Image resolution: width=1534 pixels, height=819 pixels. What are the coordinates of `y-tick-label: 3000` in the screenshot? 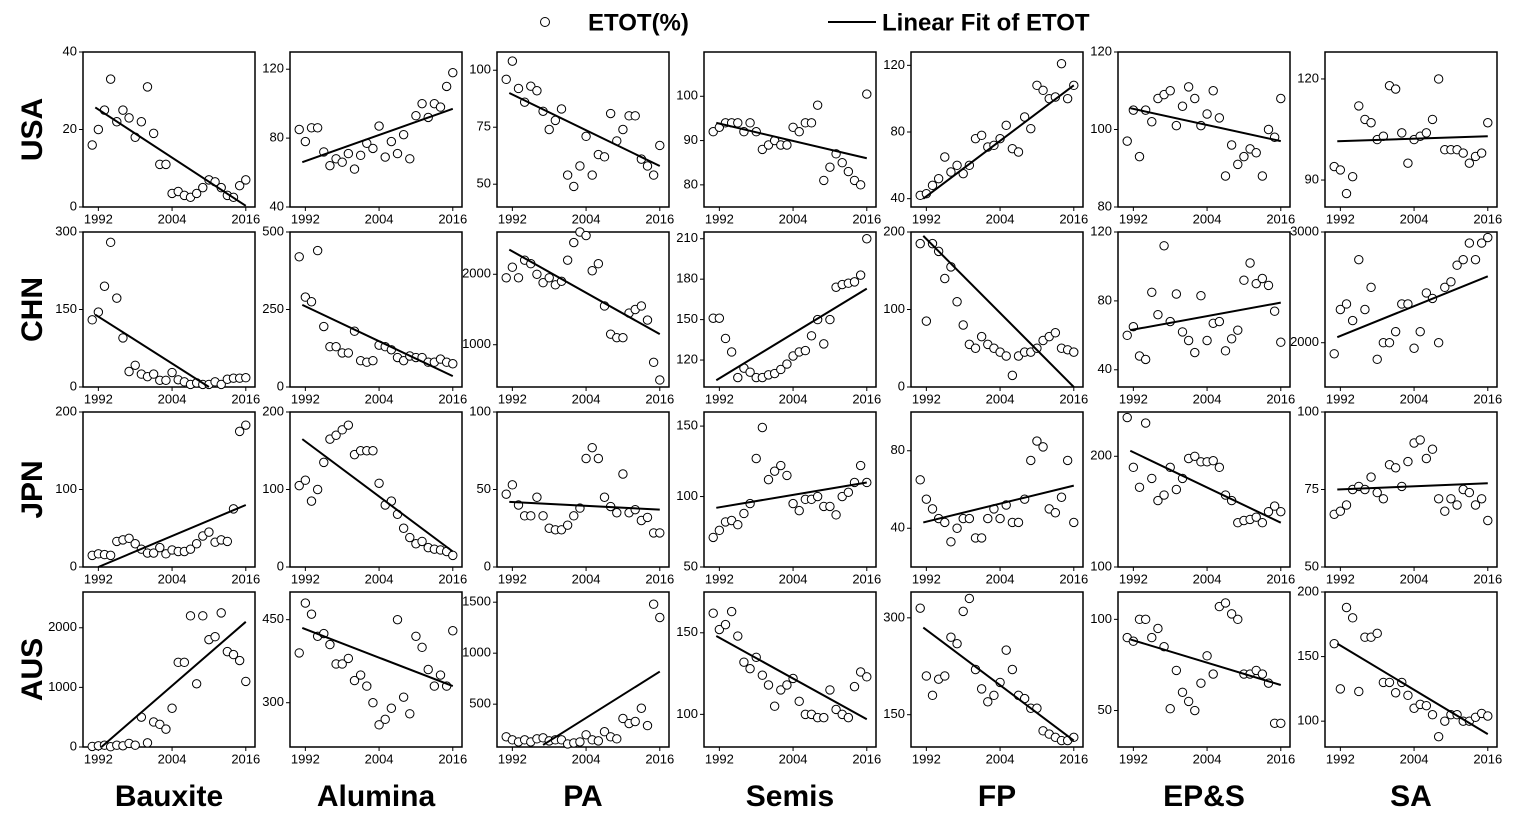 It's located at (1304, 230).